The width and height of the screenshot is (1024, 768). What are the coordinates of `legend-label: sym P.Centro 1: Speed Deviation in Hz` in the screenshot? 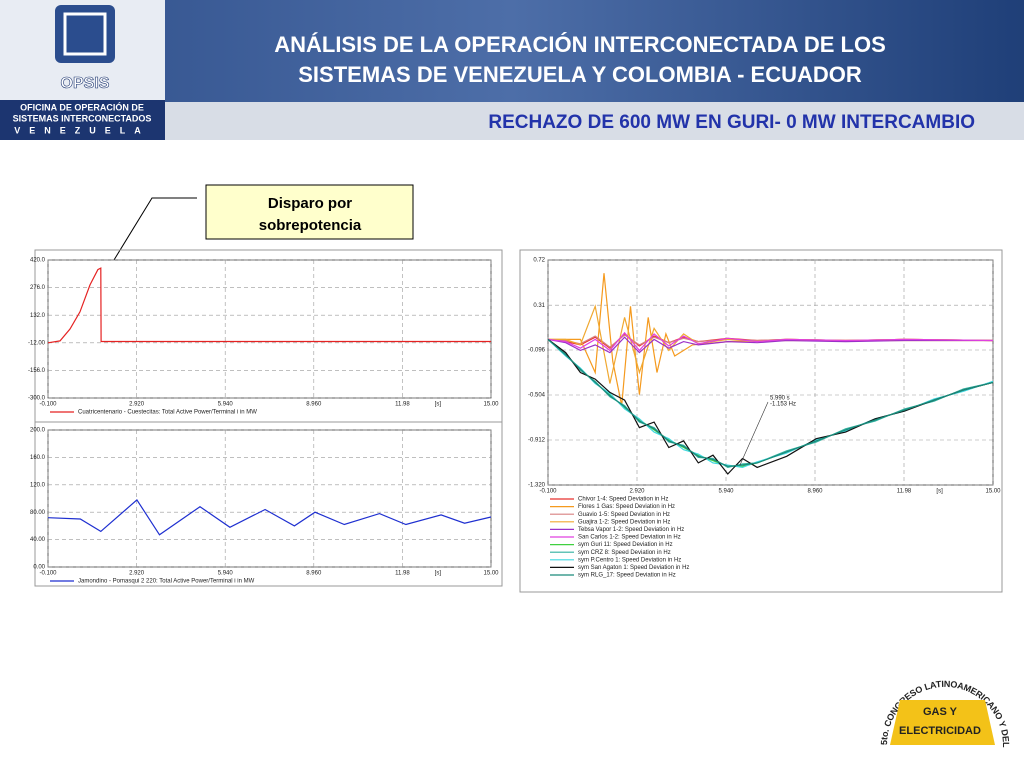 It's located at (629, 560).